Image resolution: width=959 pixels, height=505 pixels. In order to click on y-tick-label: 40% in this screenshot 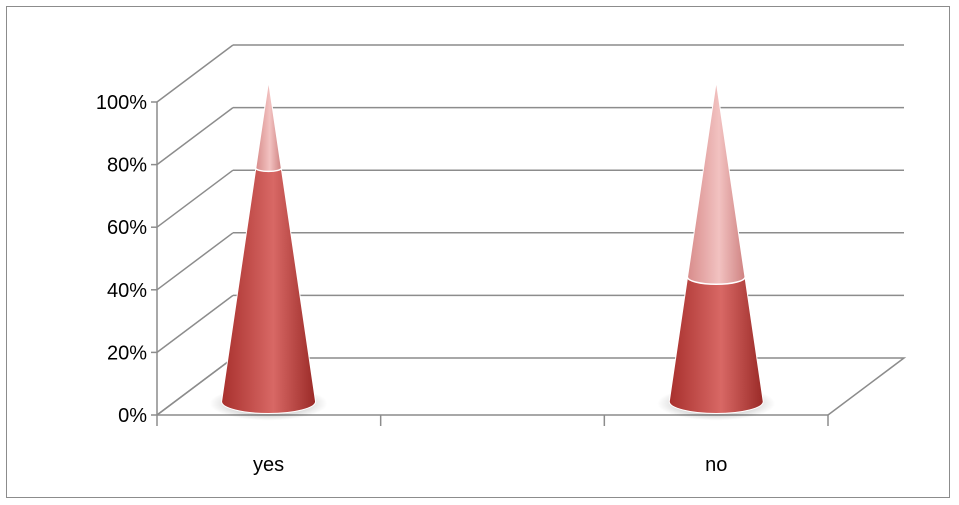, I will do `click(127, 291)`.